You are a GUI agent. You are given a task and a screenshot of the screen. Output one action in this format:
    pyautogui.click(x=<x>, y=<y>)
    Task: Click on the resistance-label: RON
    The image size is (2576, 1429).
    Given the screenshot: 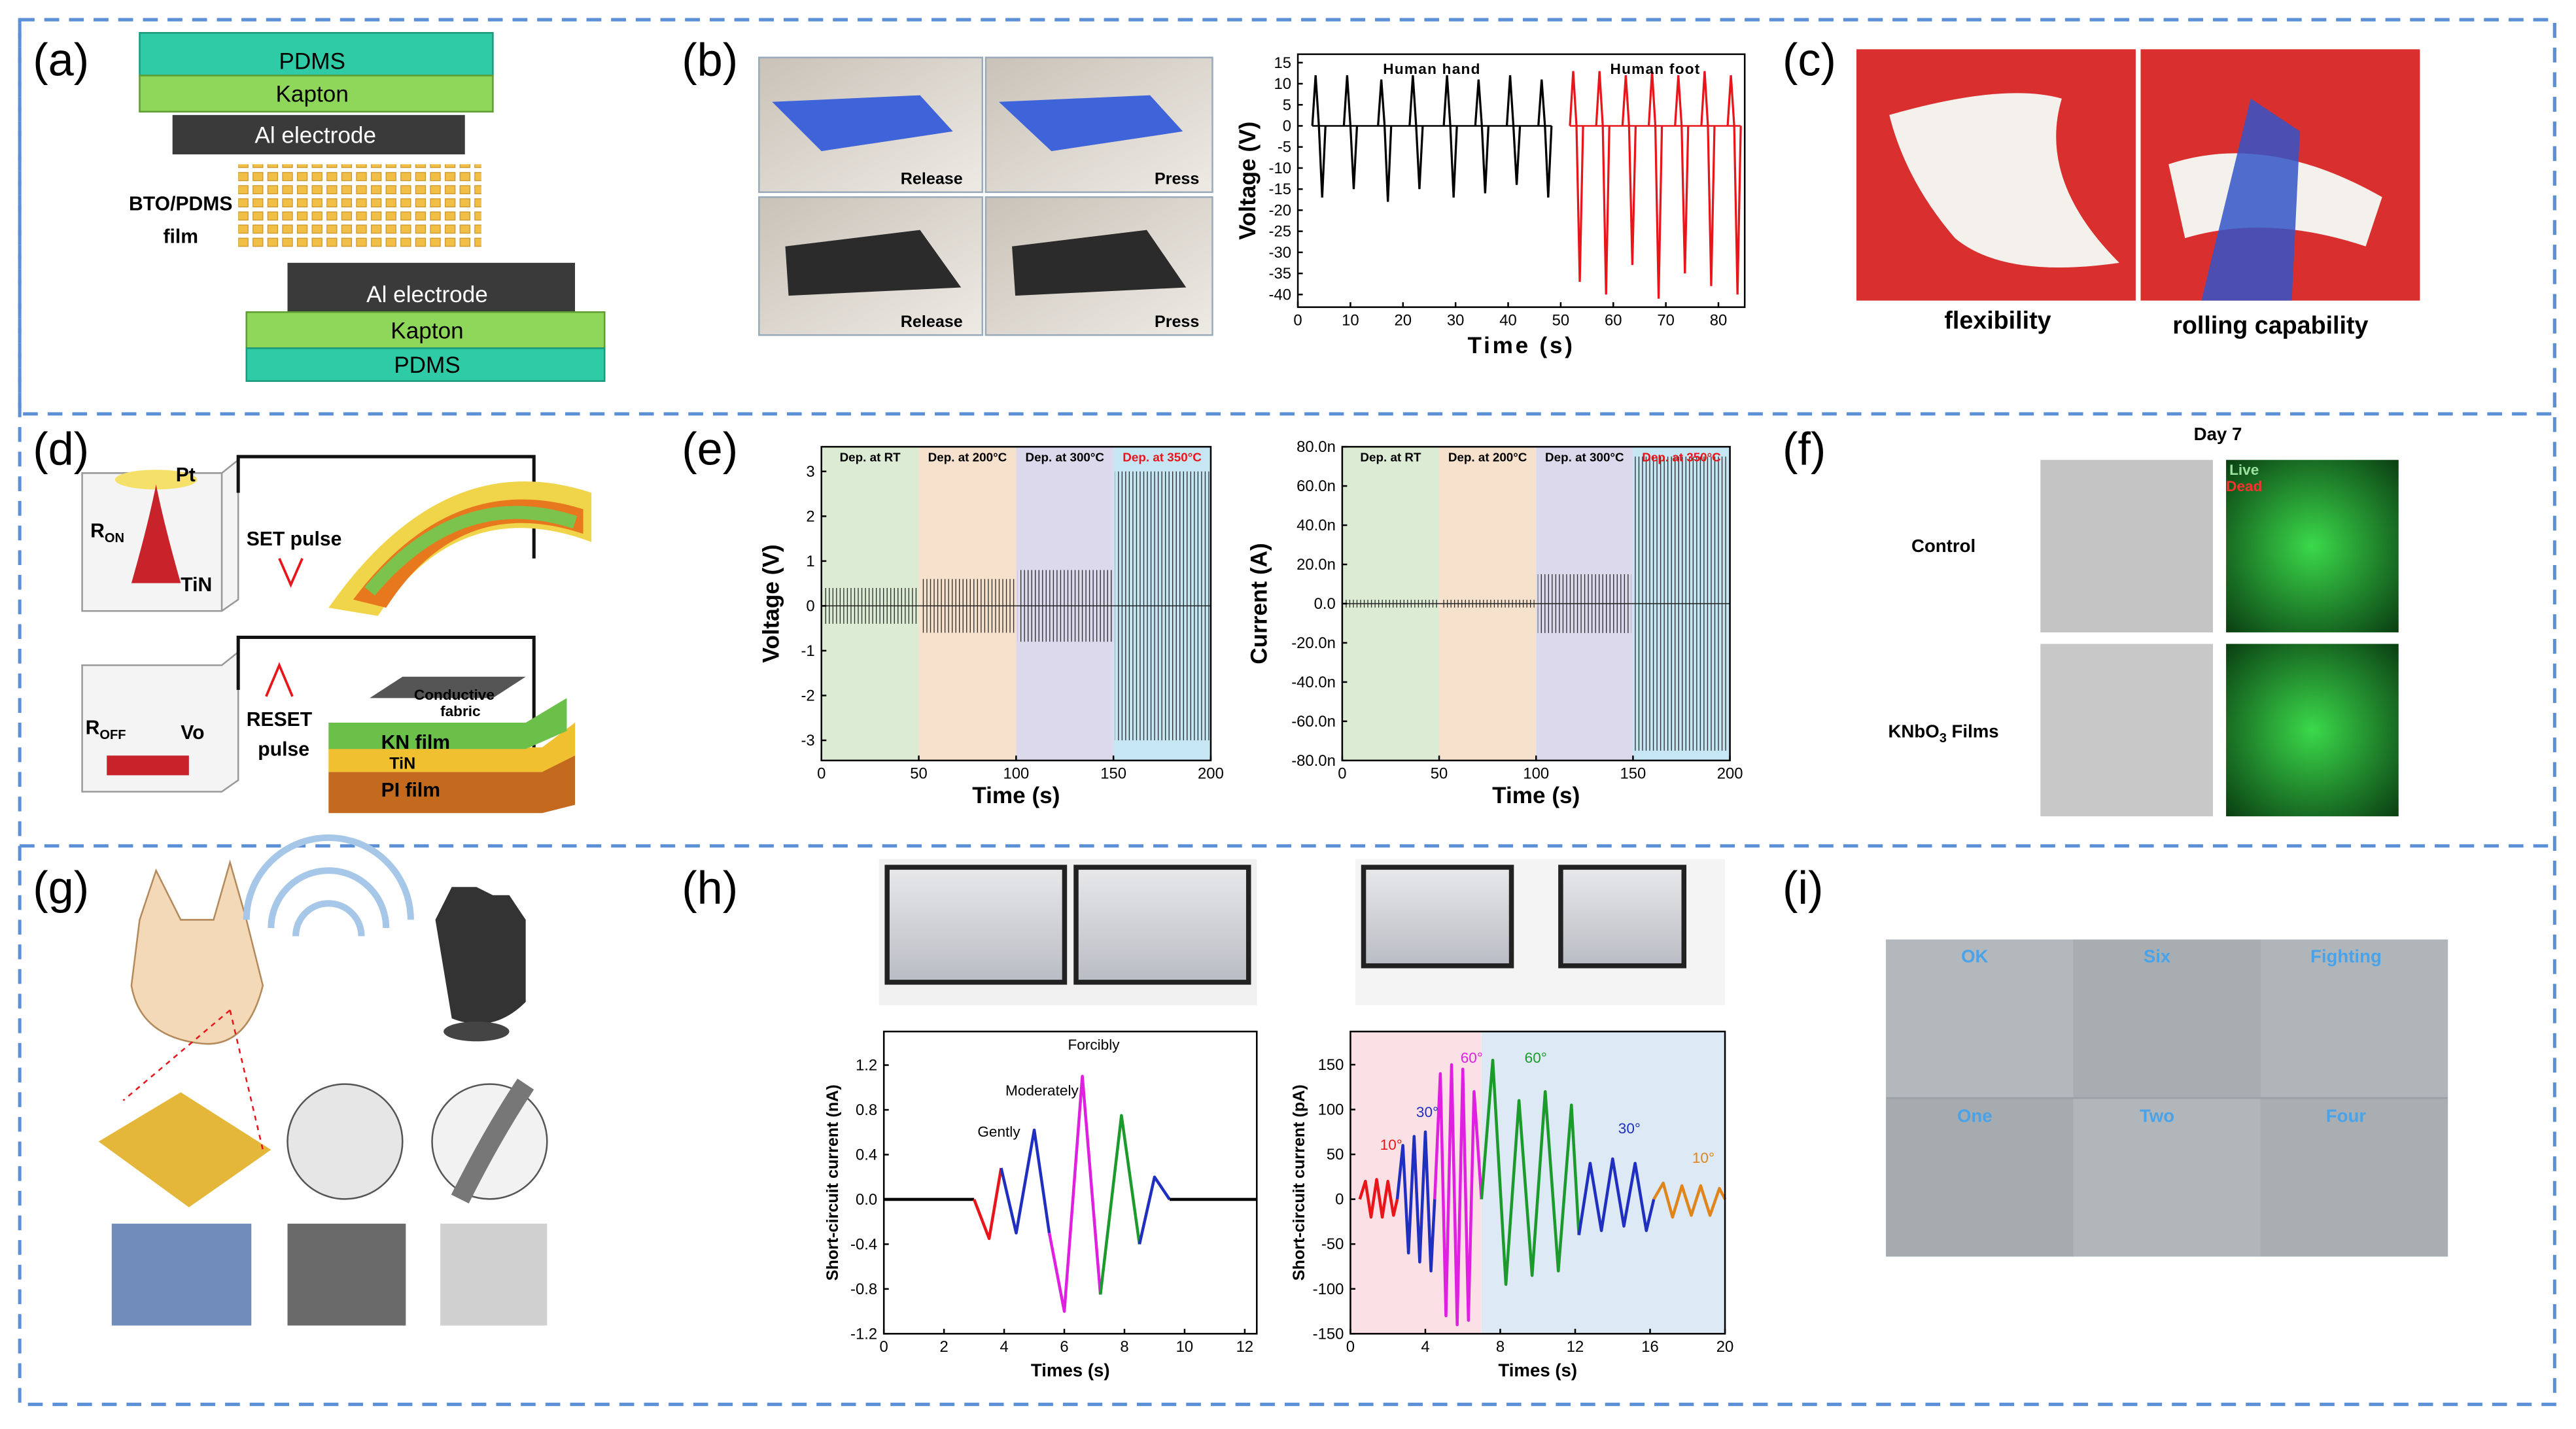 What is the action you would take?
    pyautogui.click(x=107, y=532)
    